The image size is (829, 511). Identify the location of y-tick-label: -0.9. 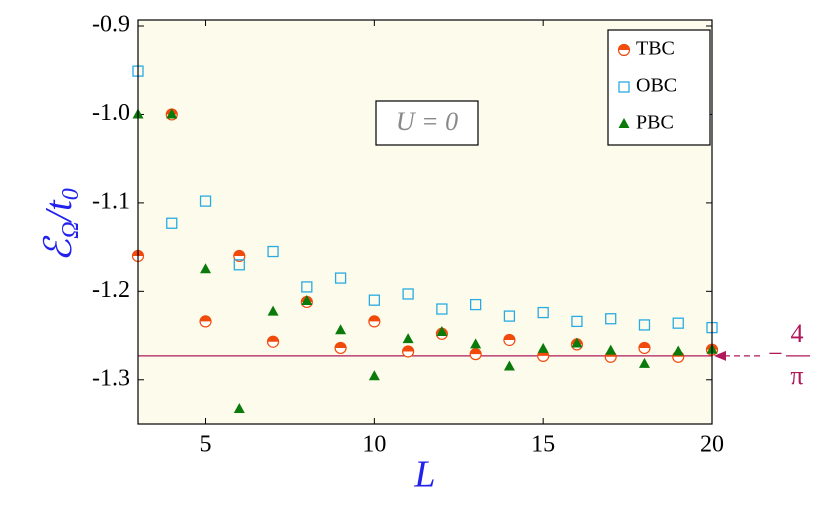
(111, 25).